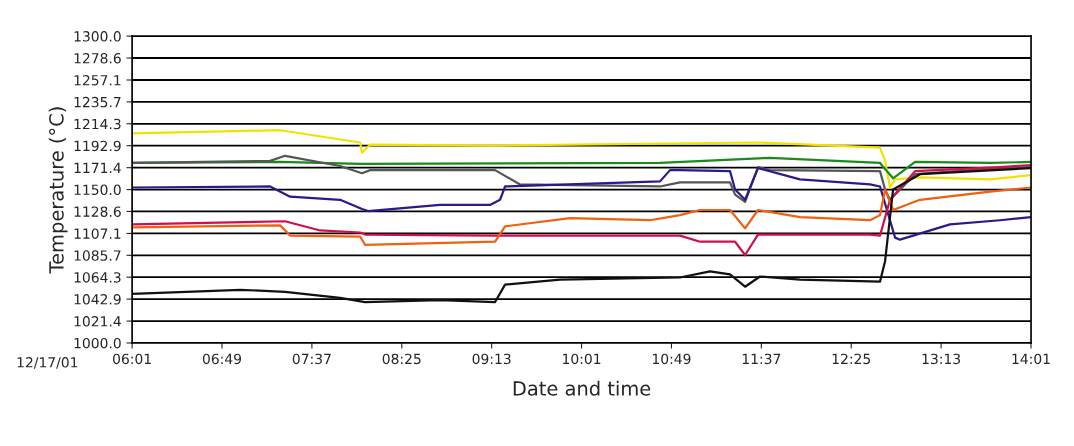 Image resolution: width=1074 pixels, height=446 pixels. What do you see at coordinates (761, 359) in the screenshot?
I see `x-tick-label: 11:37` at bounding box center [761, 359].